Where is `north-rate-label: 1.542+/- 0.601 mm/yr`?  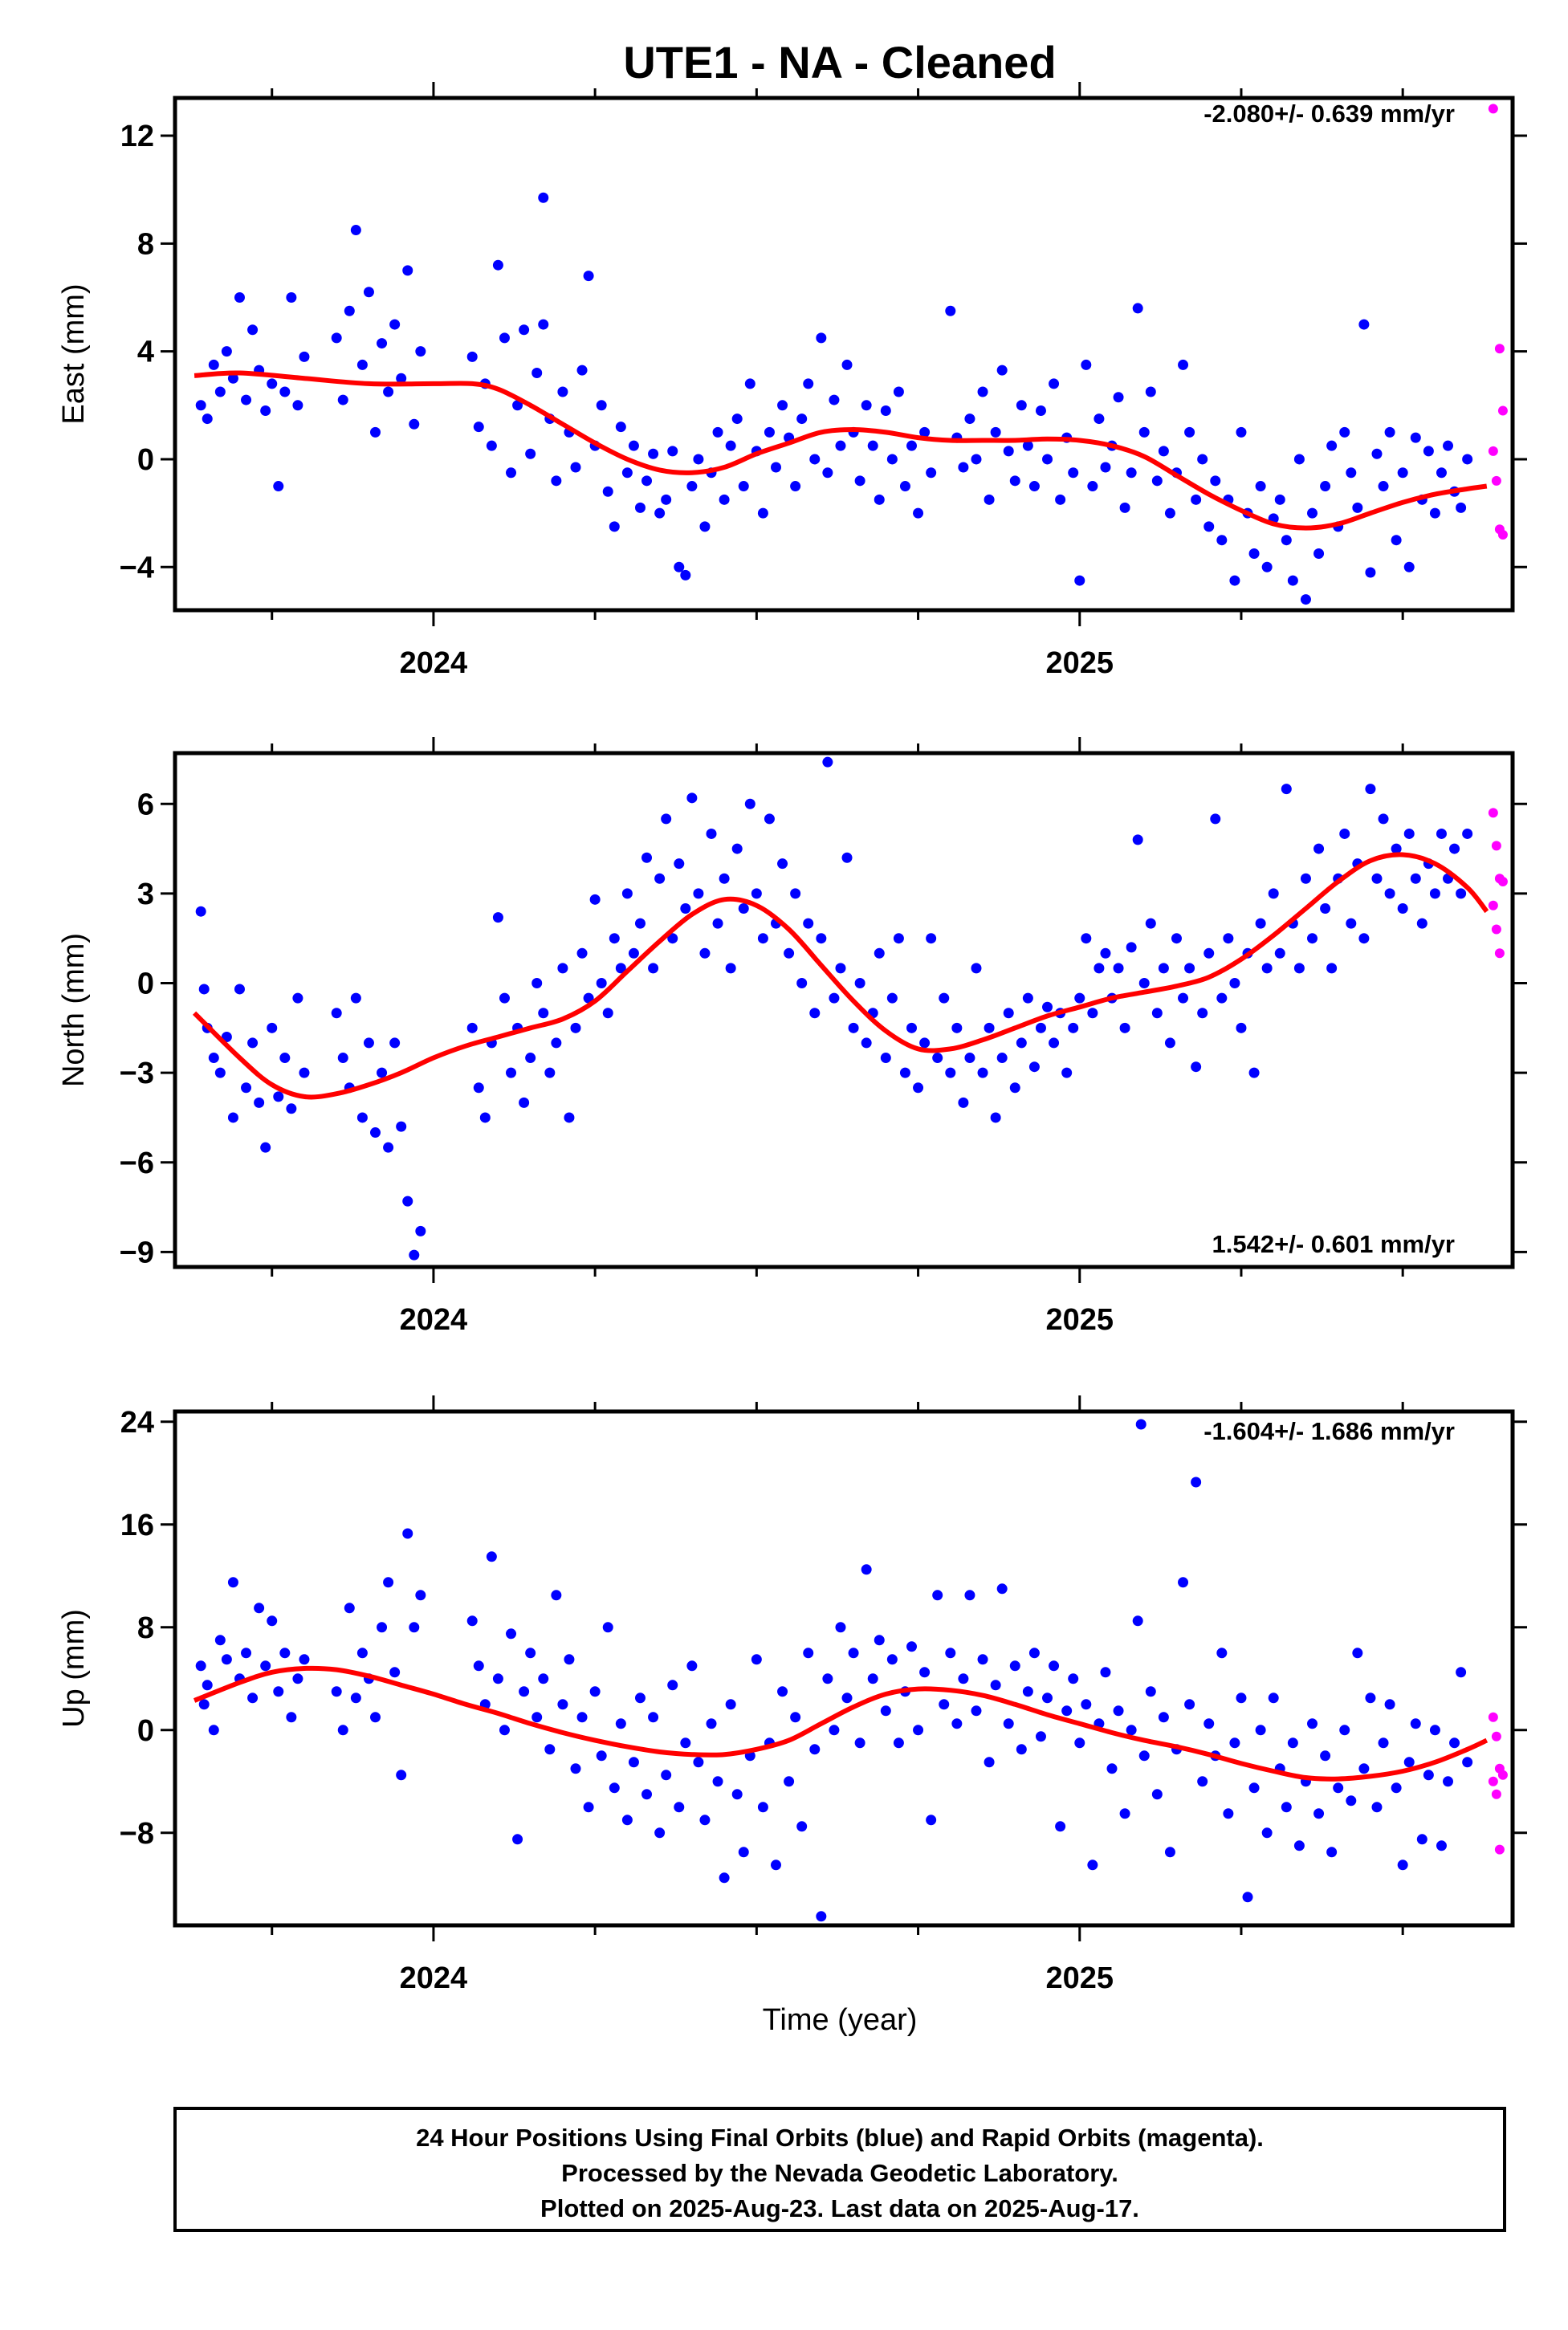 north-rate-label: 1.542+/- 0.601 mm/yr is located at coordinates (1333, 1244).